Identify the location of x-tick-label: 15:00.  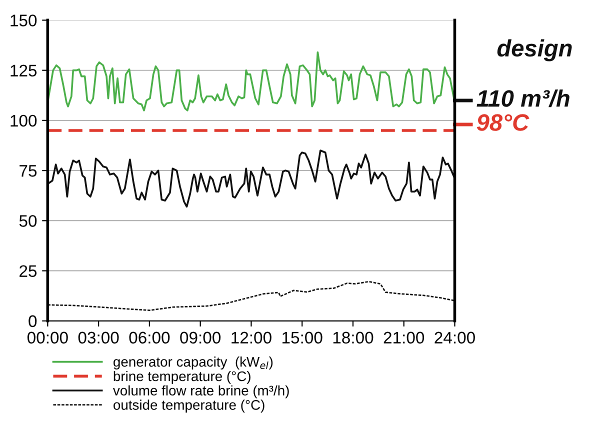
(302, 338).